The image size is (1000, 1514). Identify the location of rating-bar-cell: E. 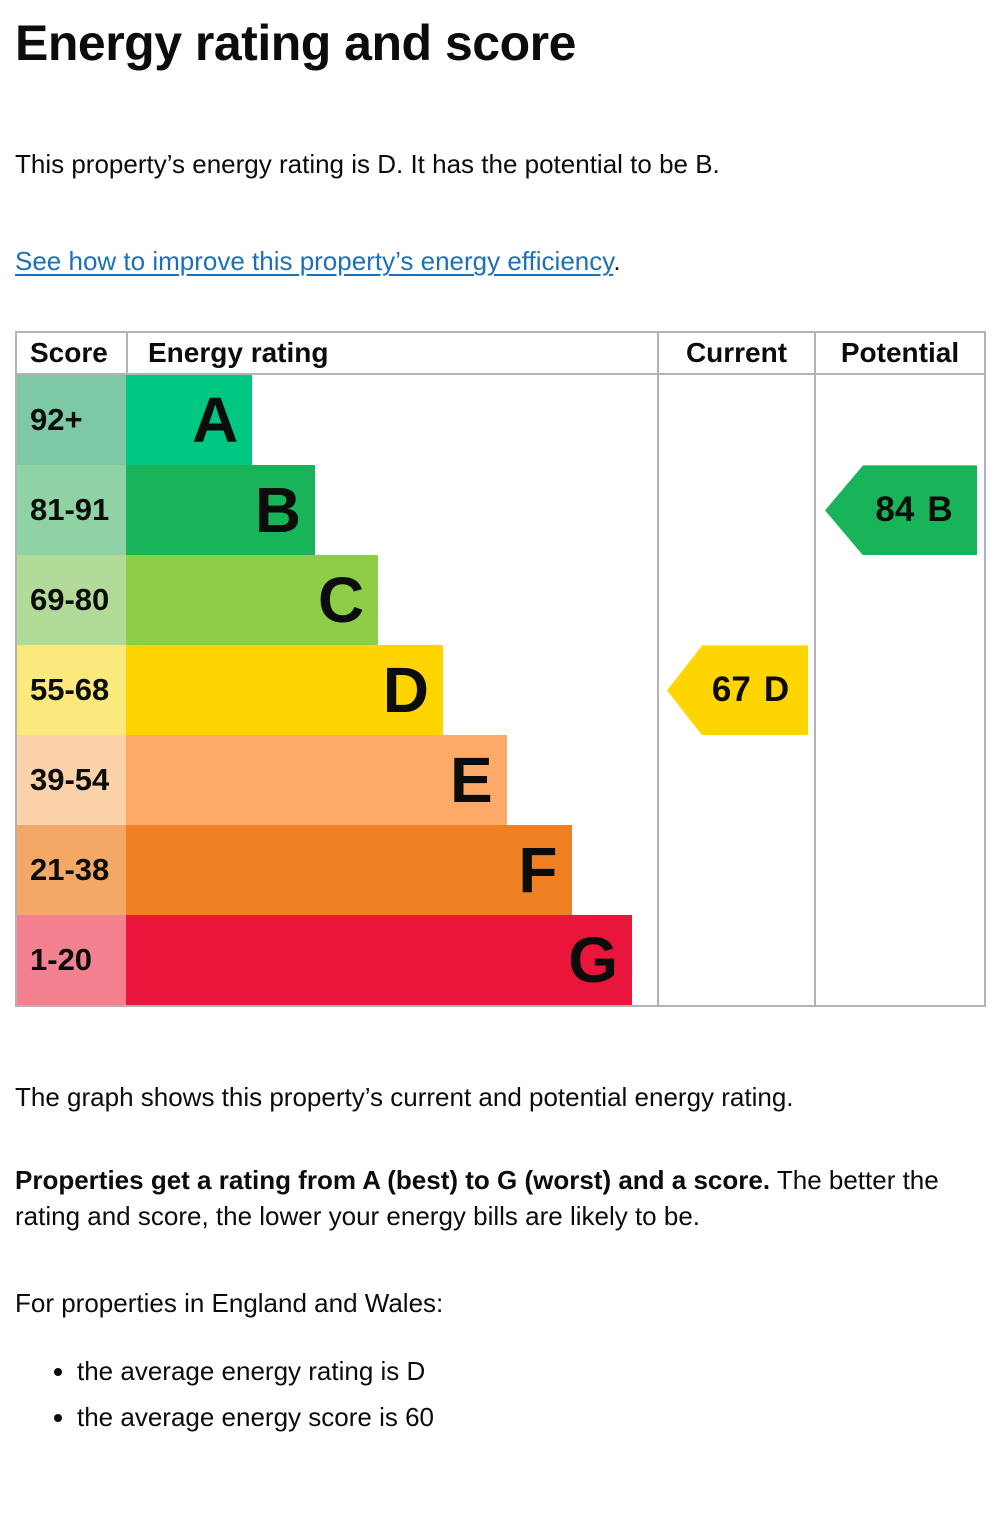
(391, 780).